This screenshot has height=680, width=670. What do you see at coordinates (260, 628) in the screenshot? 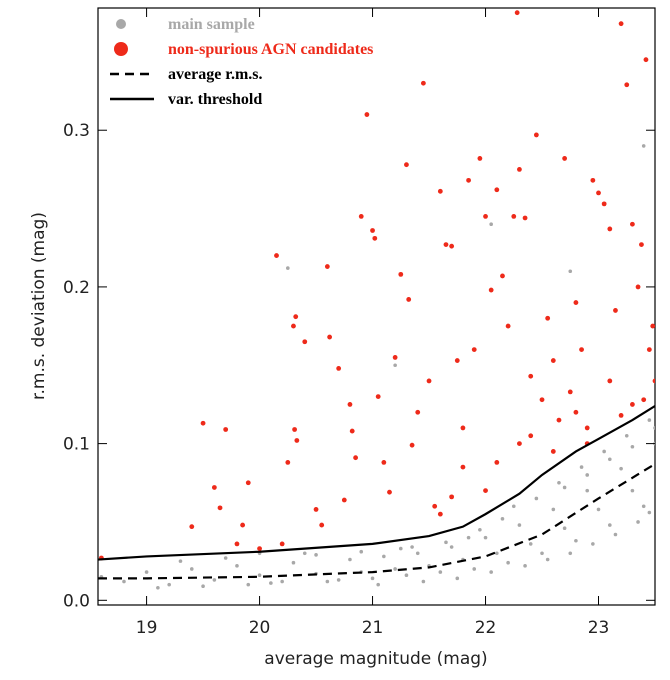
I see `x-tick-label: 20` at bounding box center [260, 628].